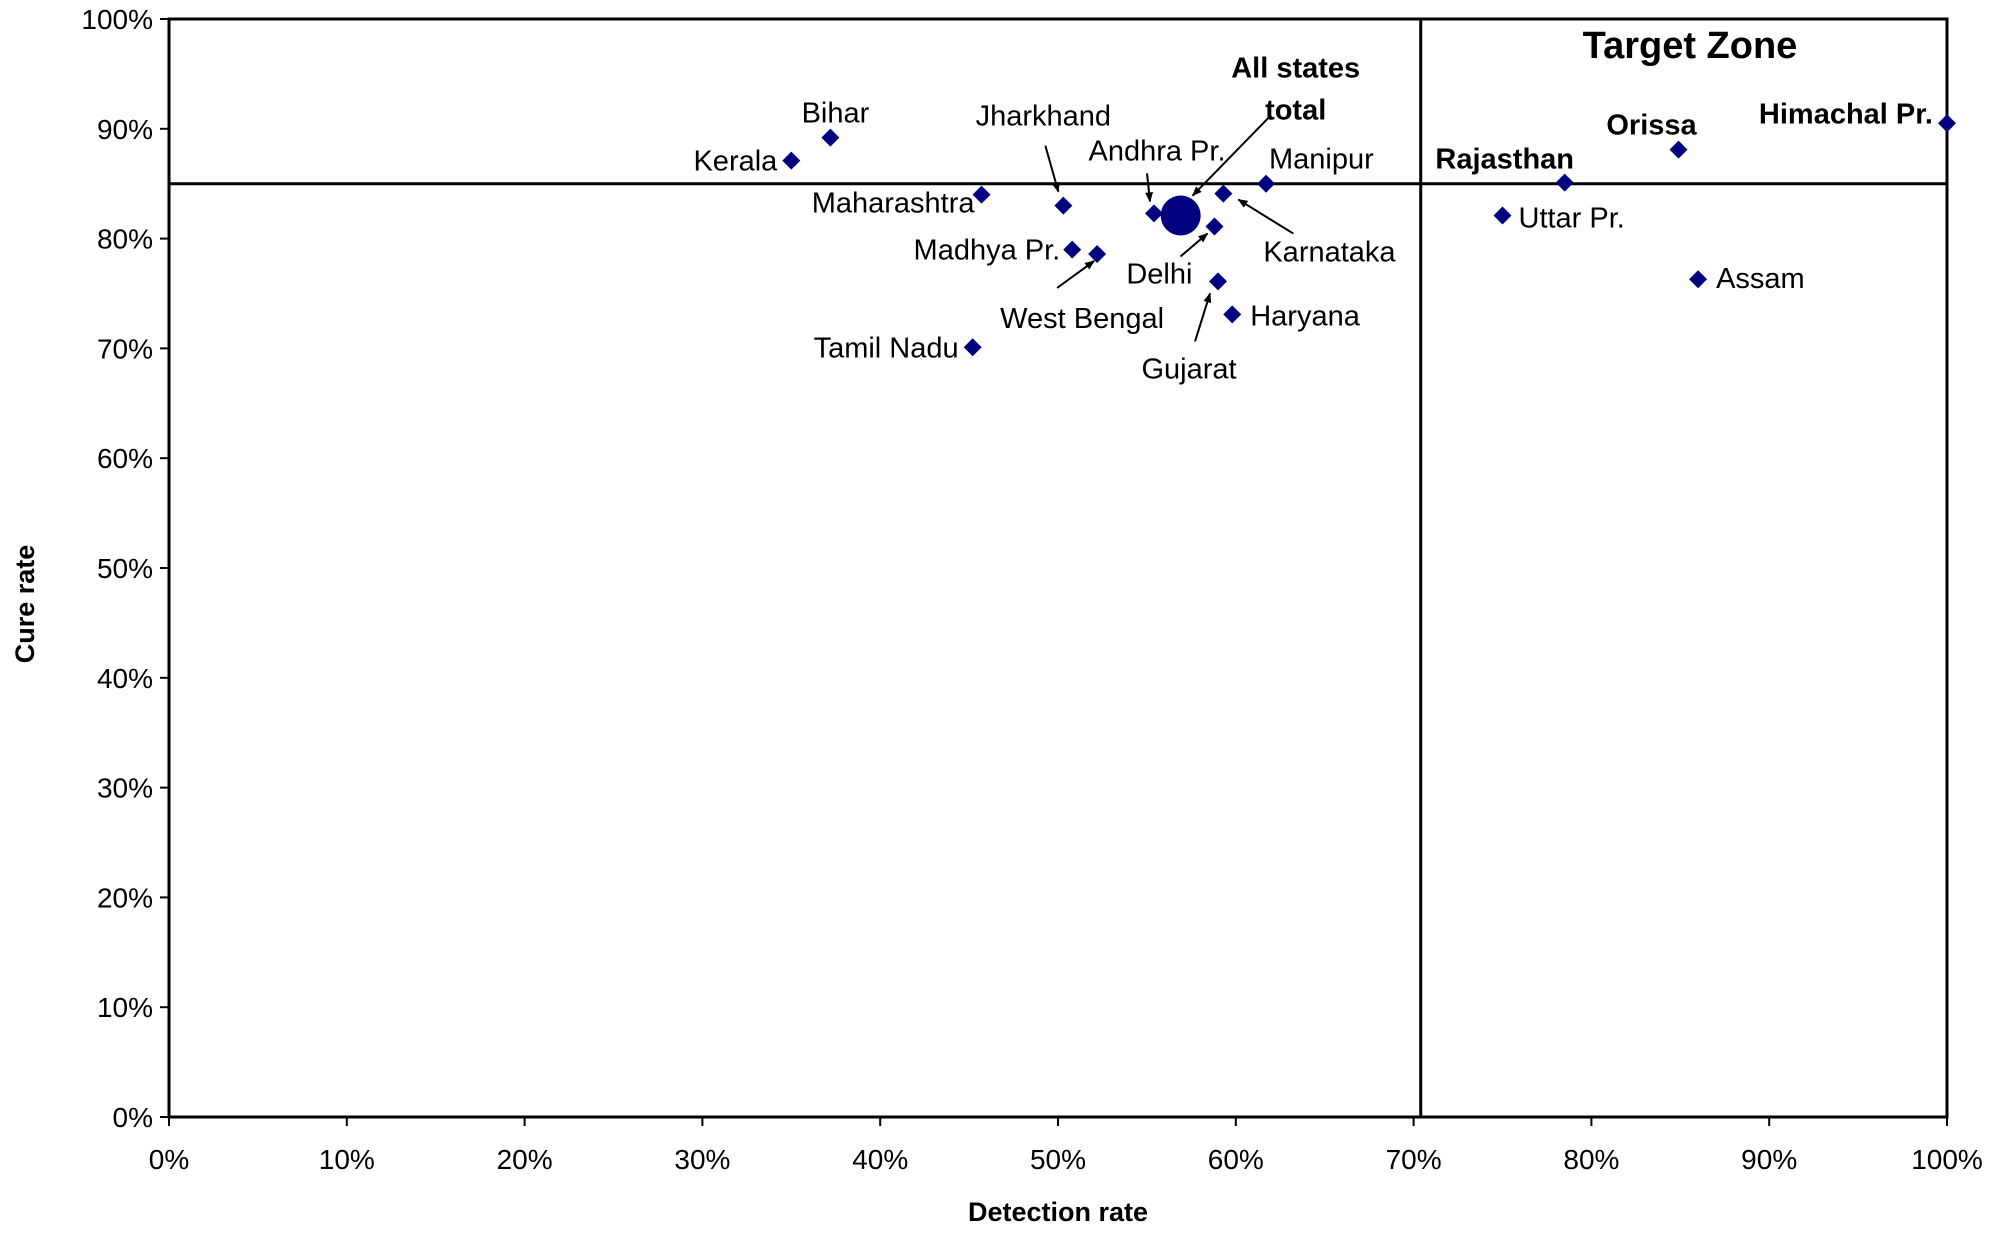 Image resolution: width=2000 pixels, height=1234 pixels. I want to click on x-tick-label: 20%, so click(525, 1159).